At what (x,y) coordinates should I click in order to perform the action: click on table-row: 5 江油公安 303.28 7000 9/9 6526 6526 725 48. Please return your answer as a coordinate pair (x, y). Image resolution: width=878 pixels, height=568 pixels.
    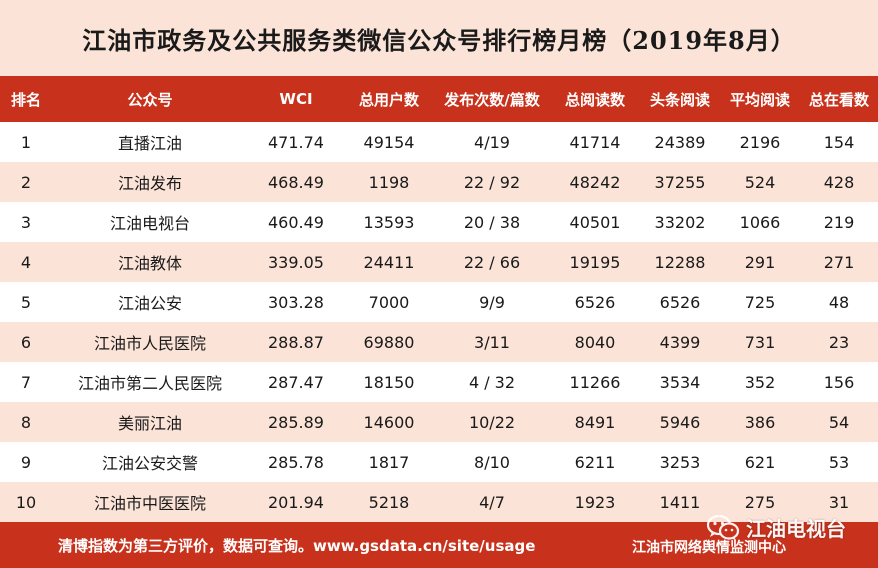
    Looking at the image, I should click on (439, 302).